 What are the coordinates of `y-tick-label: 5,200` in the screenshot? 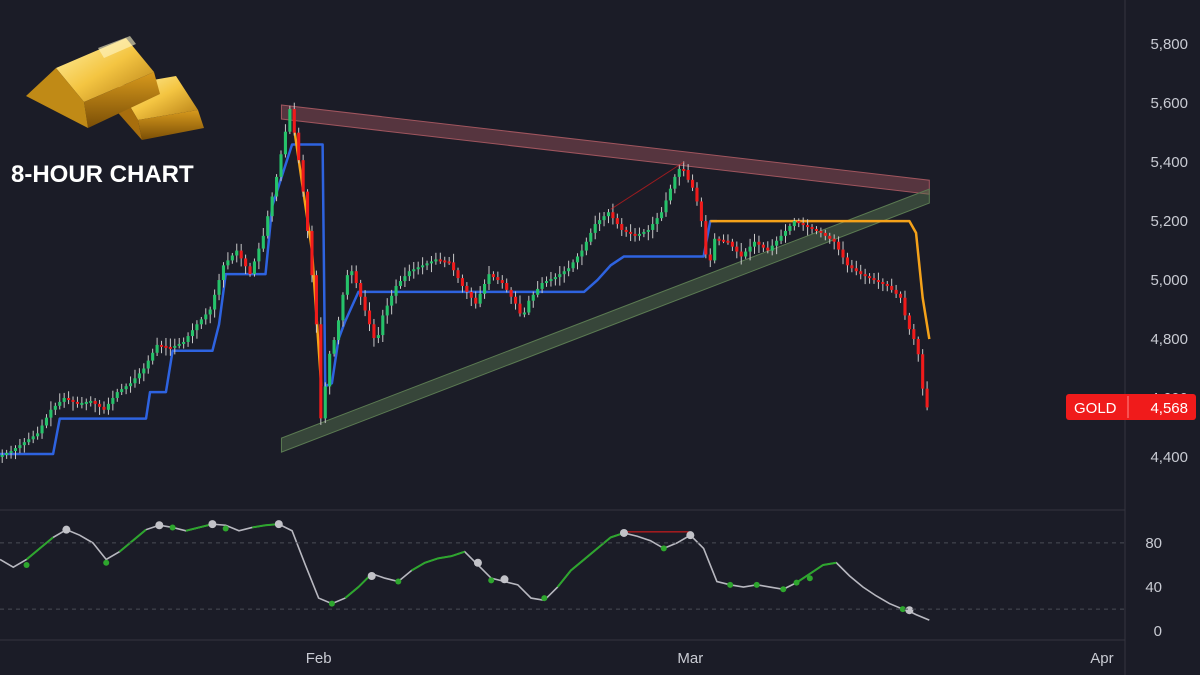 It's located at (1169, 221).